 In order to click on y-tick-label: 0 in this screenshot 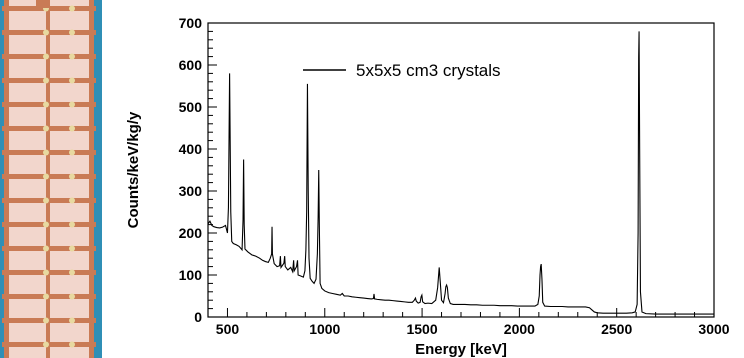, I will do `click(198, 317)`.